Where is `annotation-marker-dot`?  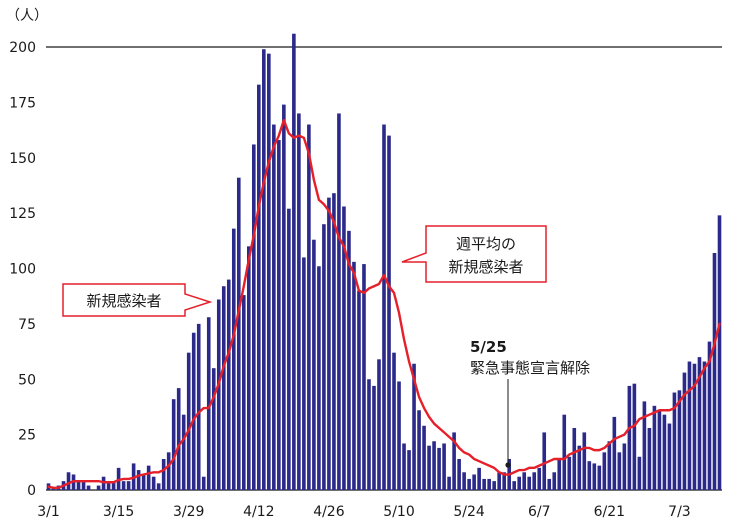
annotation-marker-dot is located at coordinates (508, 465).